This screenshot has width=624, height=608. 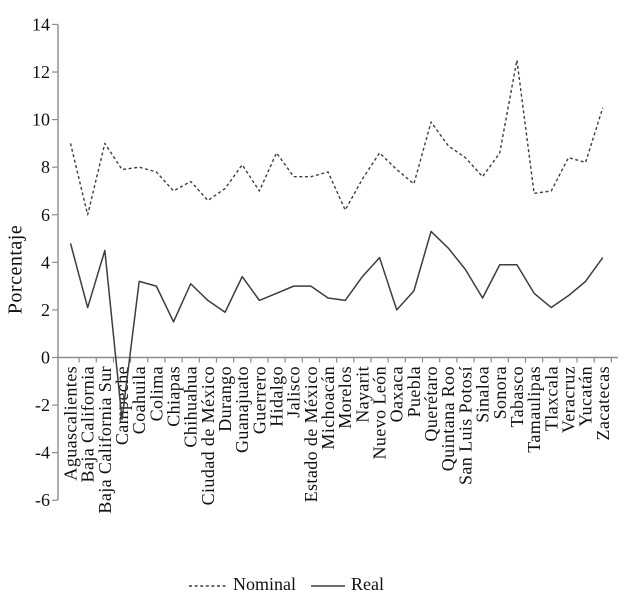 I want to click on x-tick-label: Coahuila, so click(x=139, y=400).